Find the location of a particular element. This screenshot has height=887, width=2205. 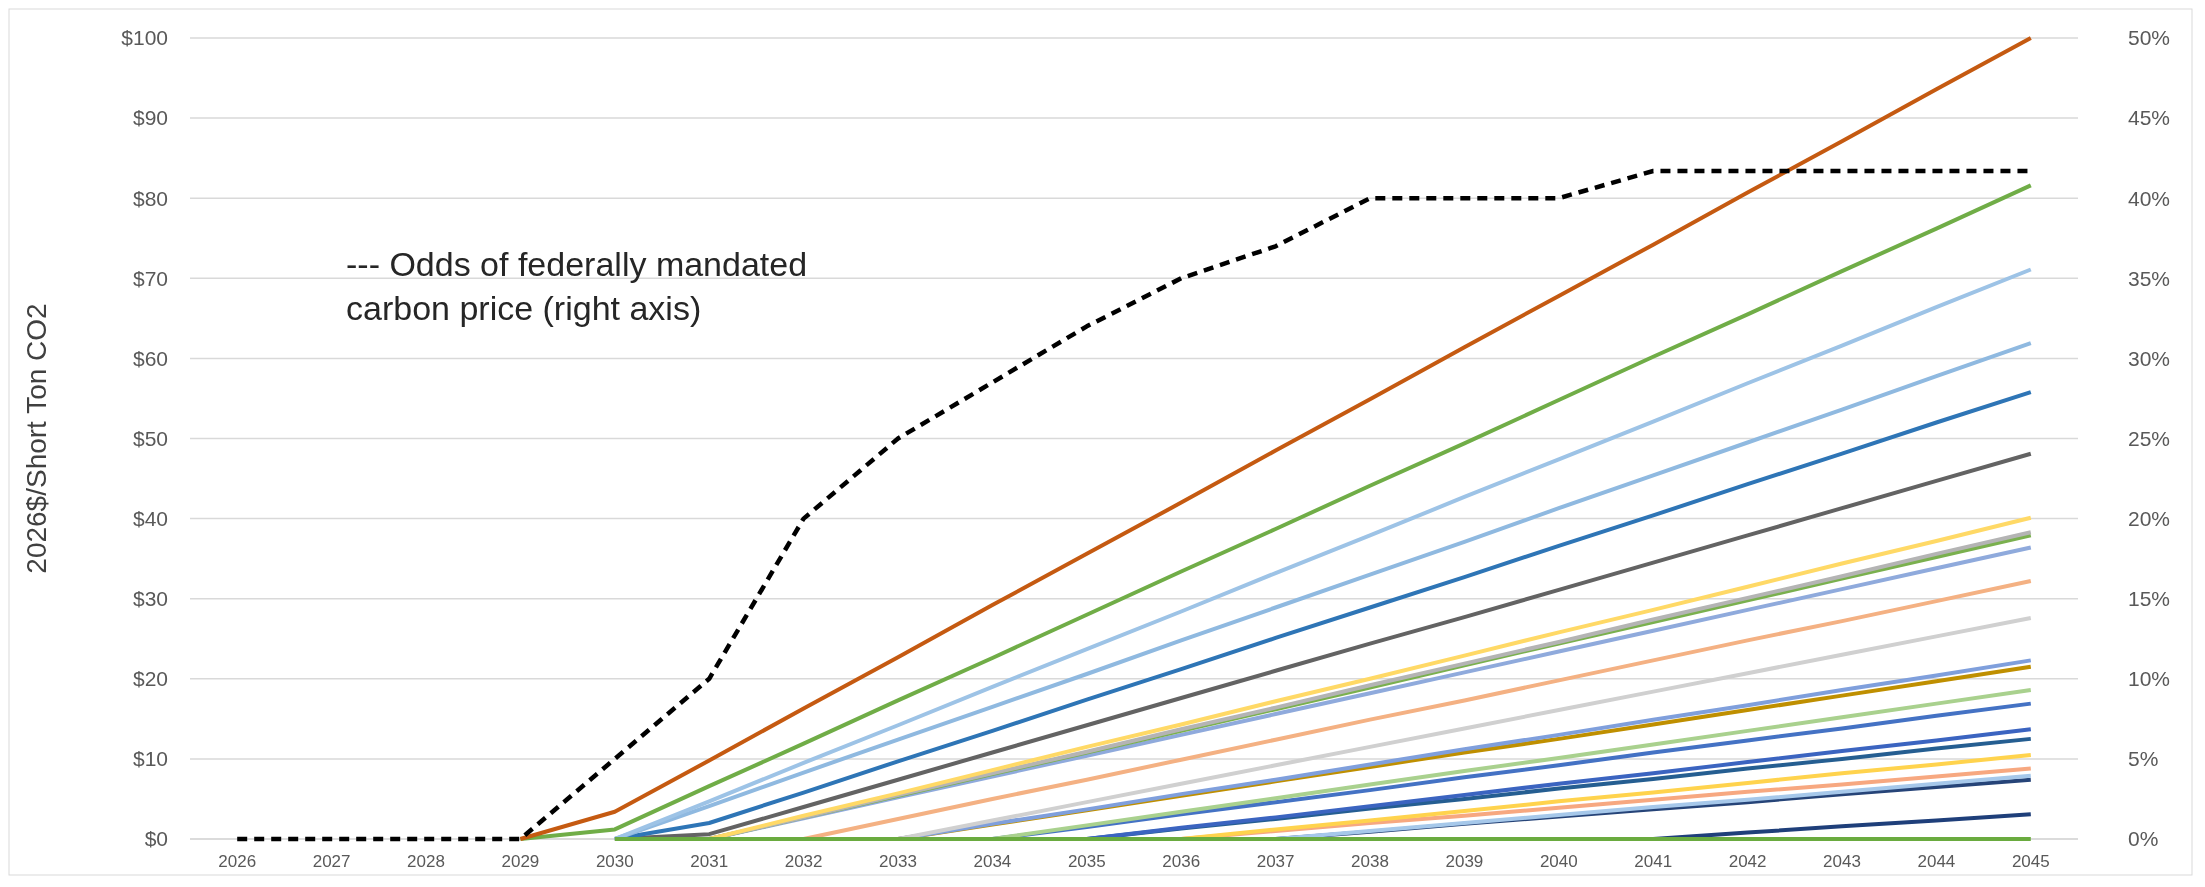

y2-tick-label: 5% is located at coordinates (2143, 759).